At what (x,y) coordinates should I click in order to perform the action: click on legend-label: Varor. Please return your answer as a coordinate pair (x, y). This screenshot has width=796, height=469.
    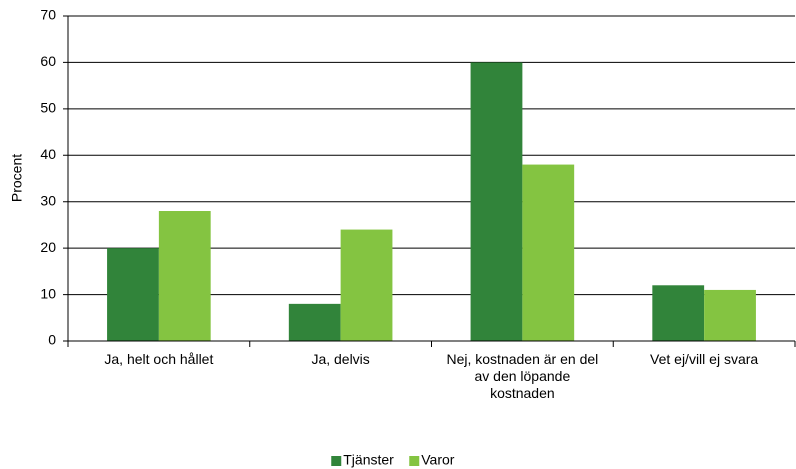
    Looking at the image, I should click on (438, 460).